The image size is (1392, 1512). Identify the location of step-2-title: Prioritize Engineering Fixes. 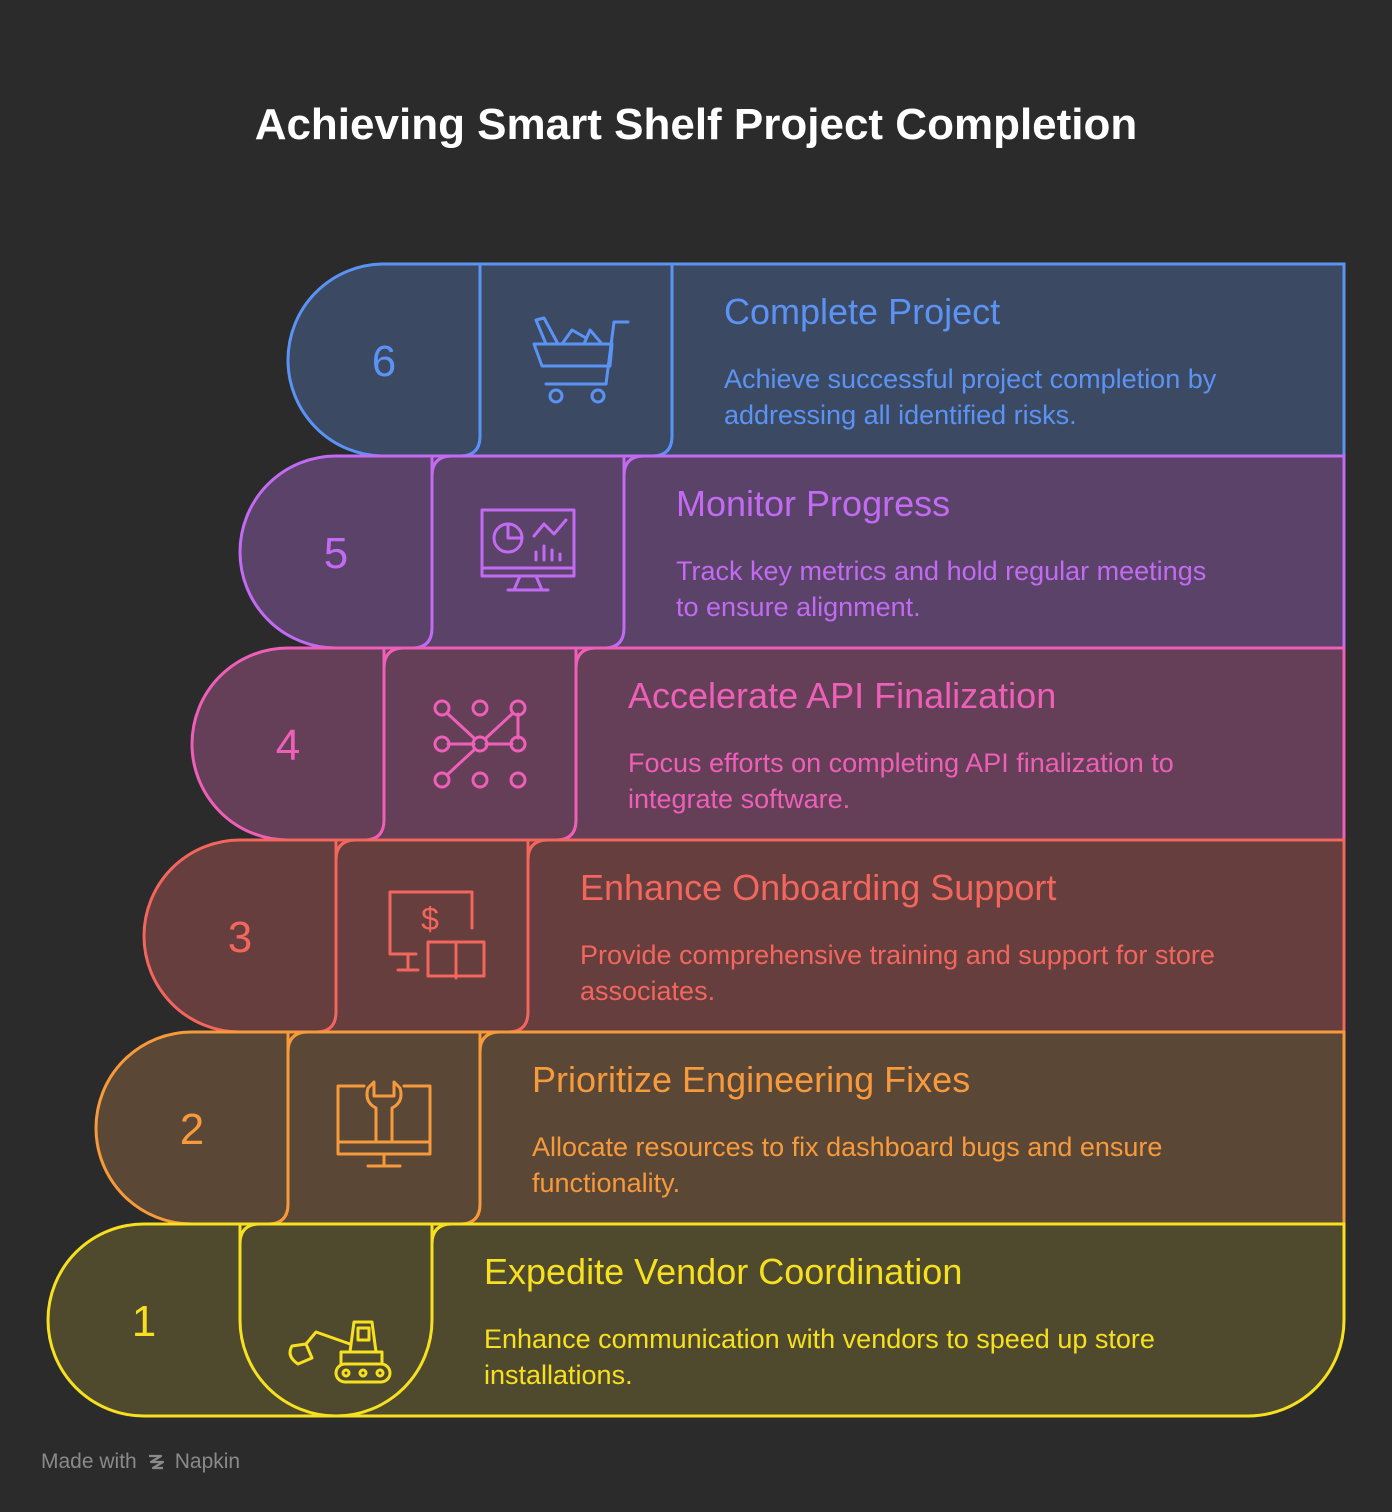
(751, 1079).